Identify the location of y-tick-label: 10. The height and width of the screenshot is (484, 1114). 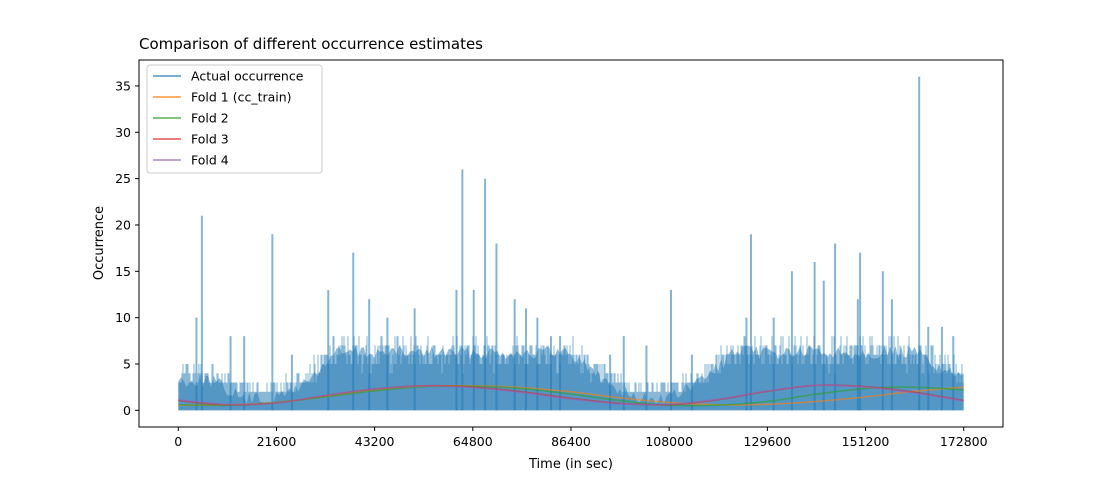
(123, 317).